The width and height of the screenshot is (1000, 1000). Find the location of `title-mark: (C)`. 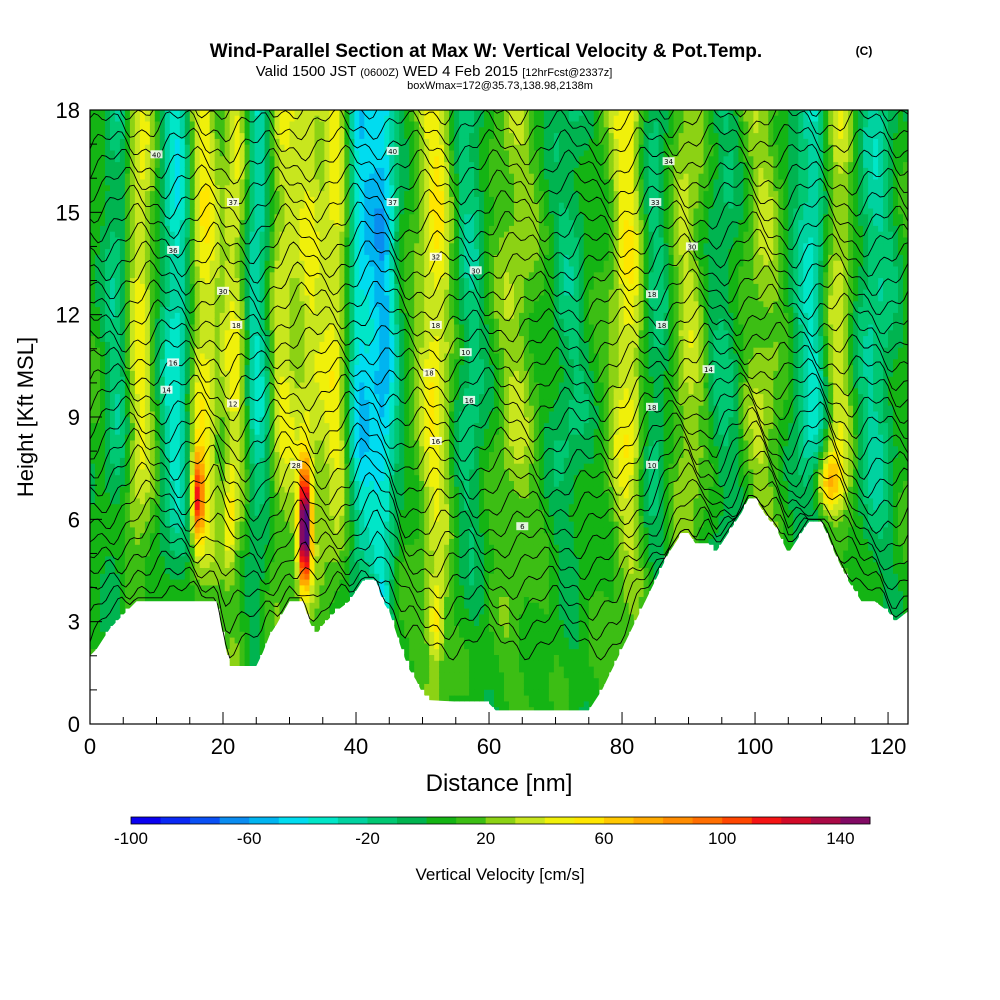

title-mark: (C) is located at coordinates (864, 51).